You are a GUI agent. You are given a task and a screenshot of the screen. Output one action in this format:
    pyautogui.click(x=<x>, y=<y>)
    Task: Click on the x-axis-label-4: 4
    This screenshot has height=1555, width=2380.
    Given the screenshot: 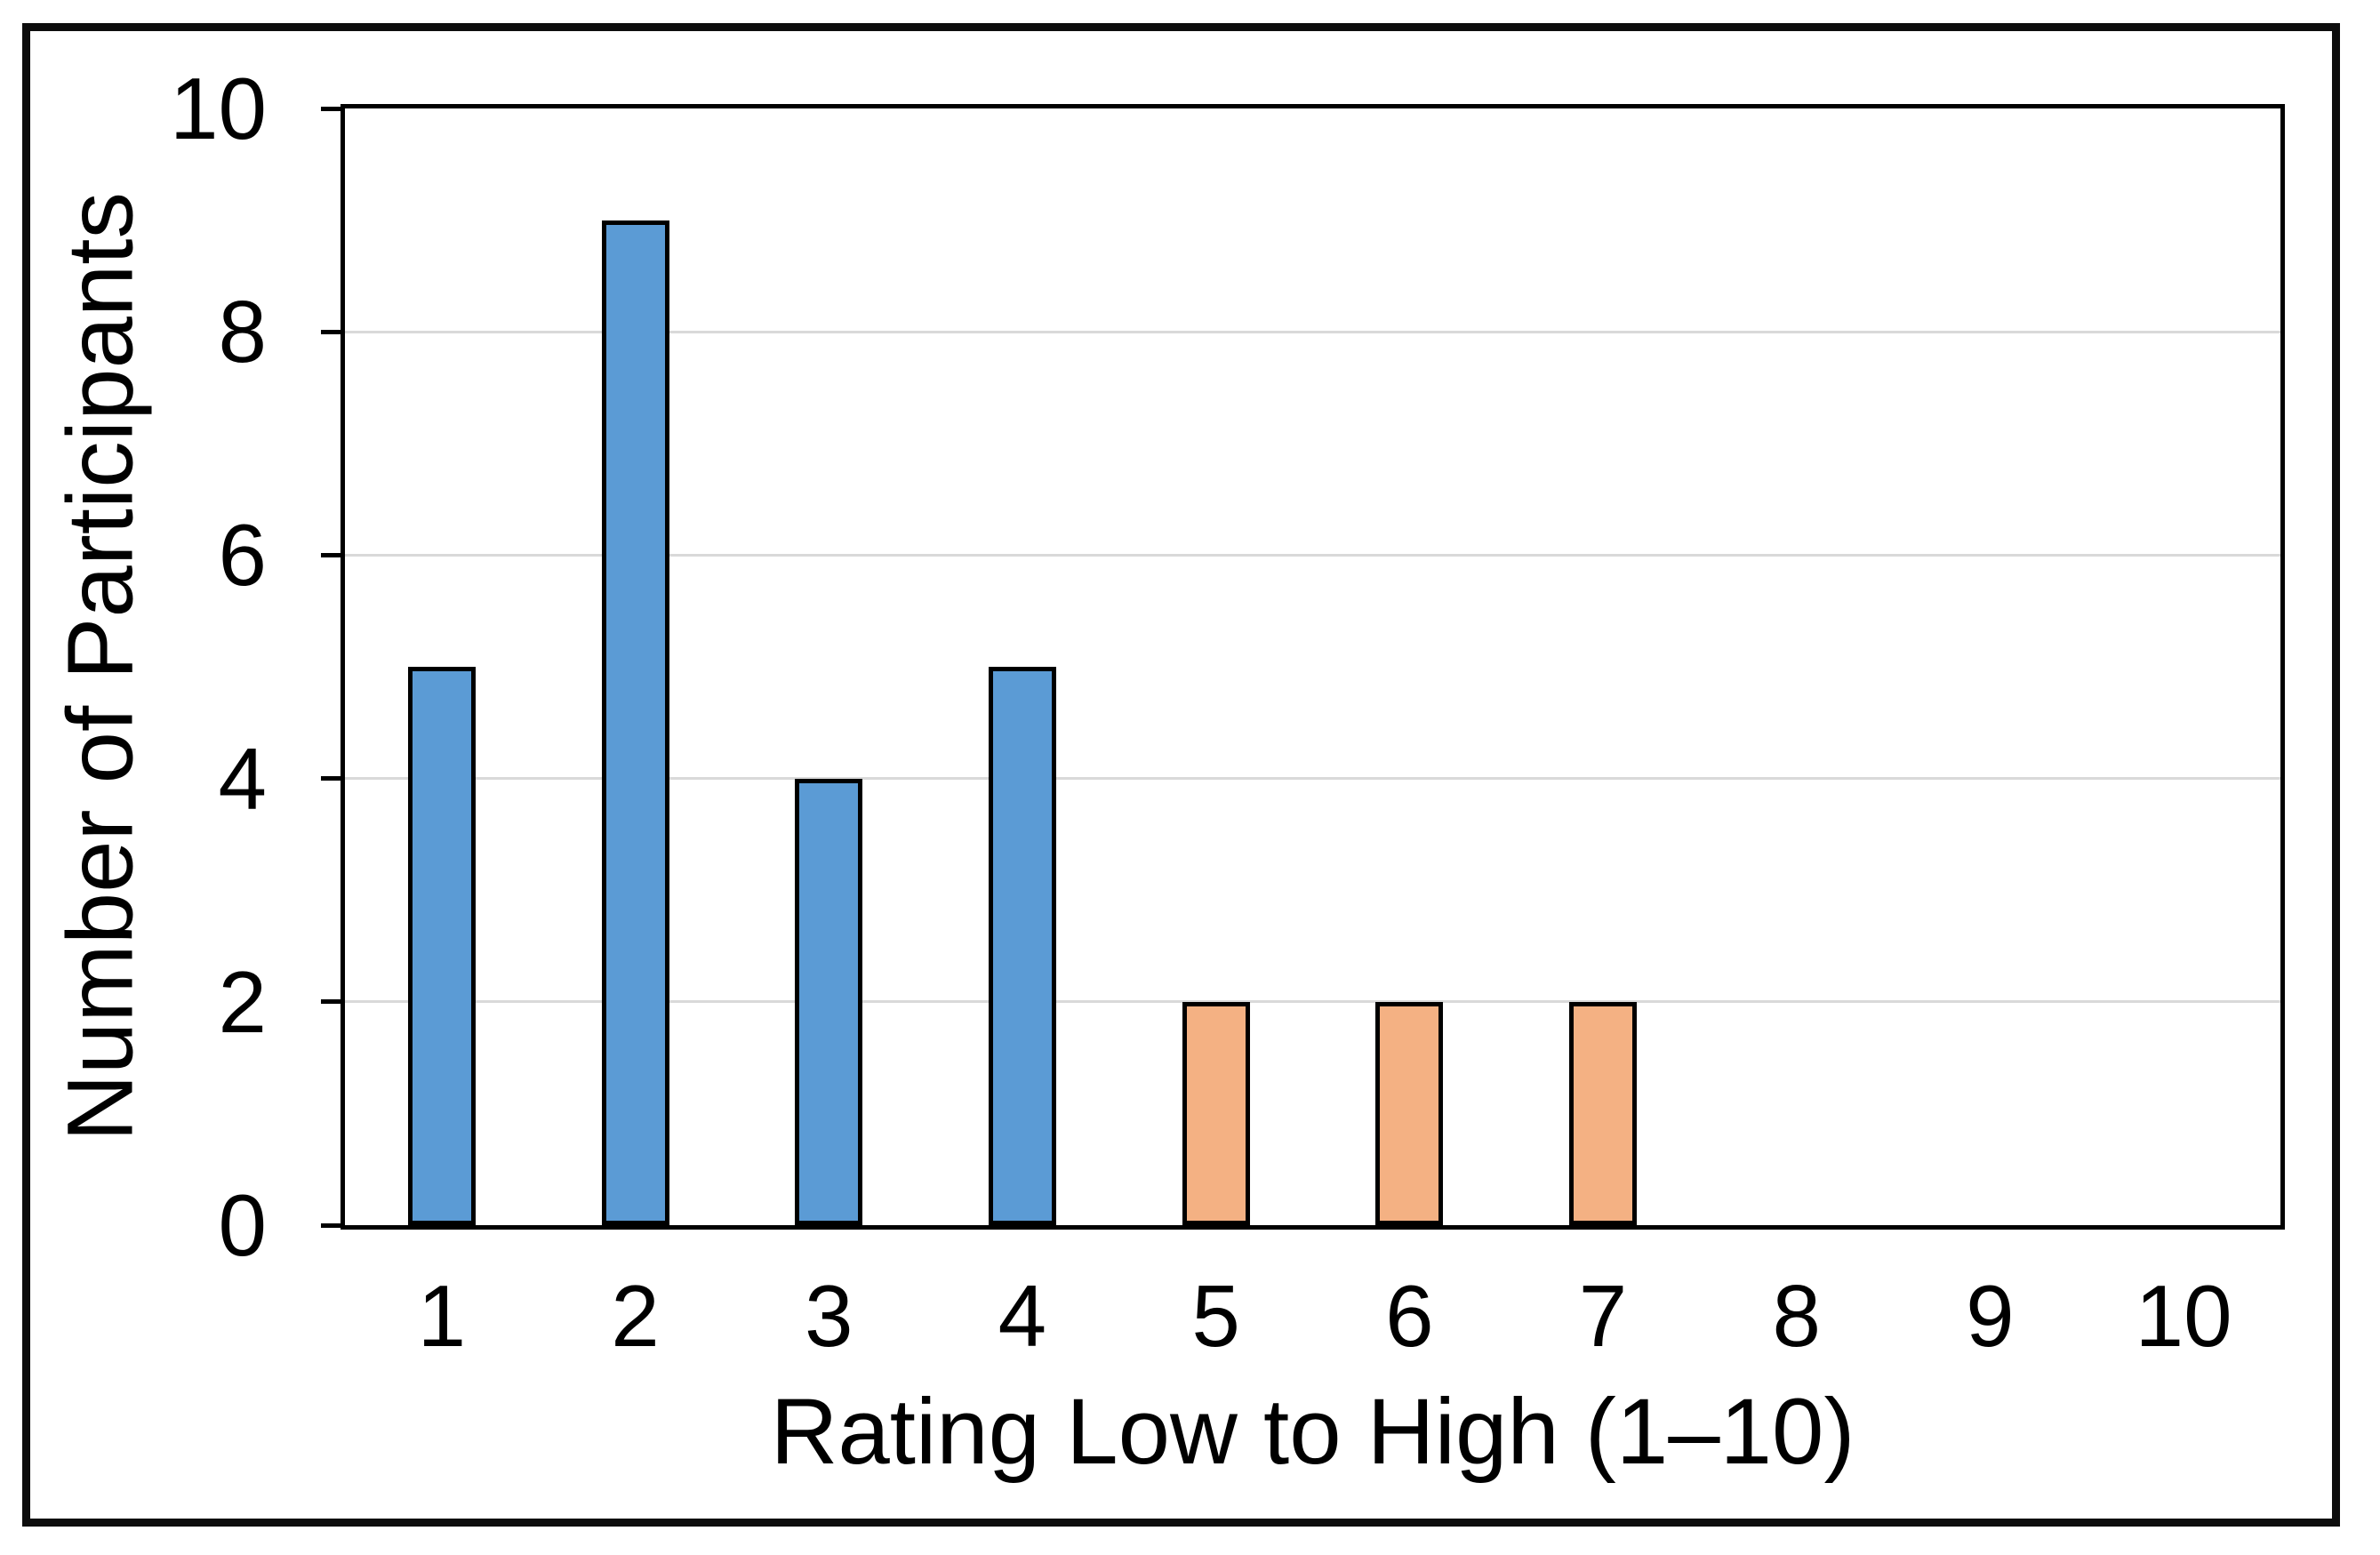 What is the action you would take?
    pyautogui.click(x=1022, y=1316)
    